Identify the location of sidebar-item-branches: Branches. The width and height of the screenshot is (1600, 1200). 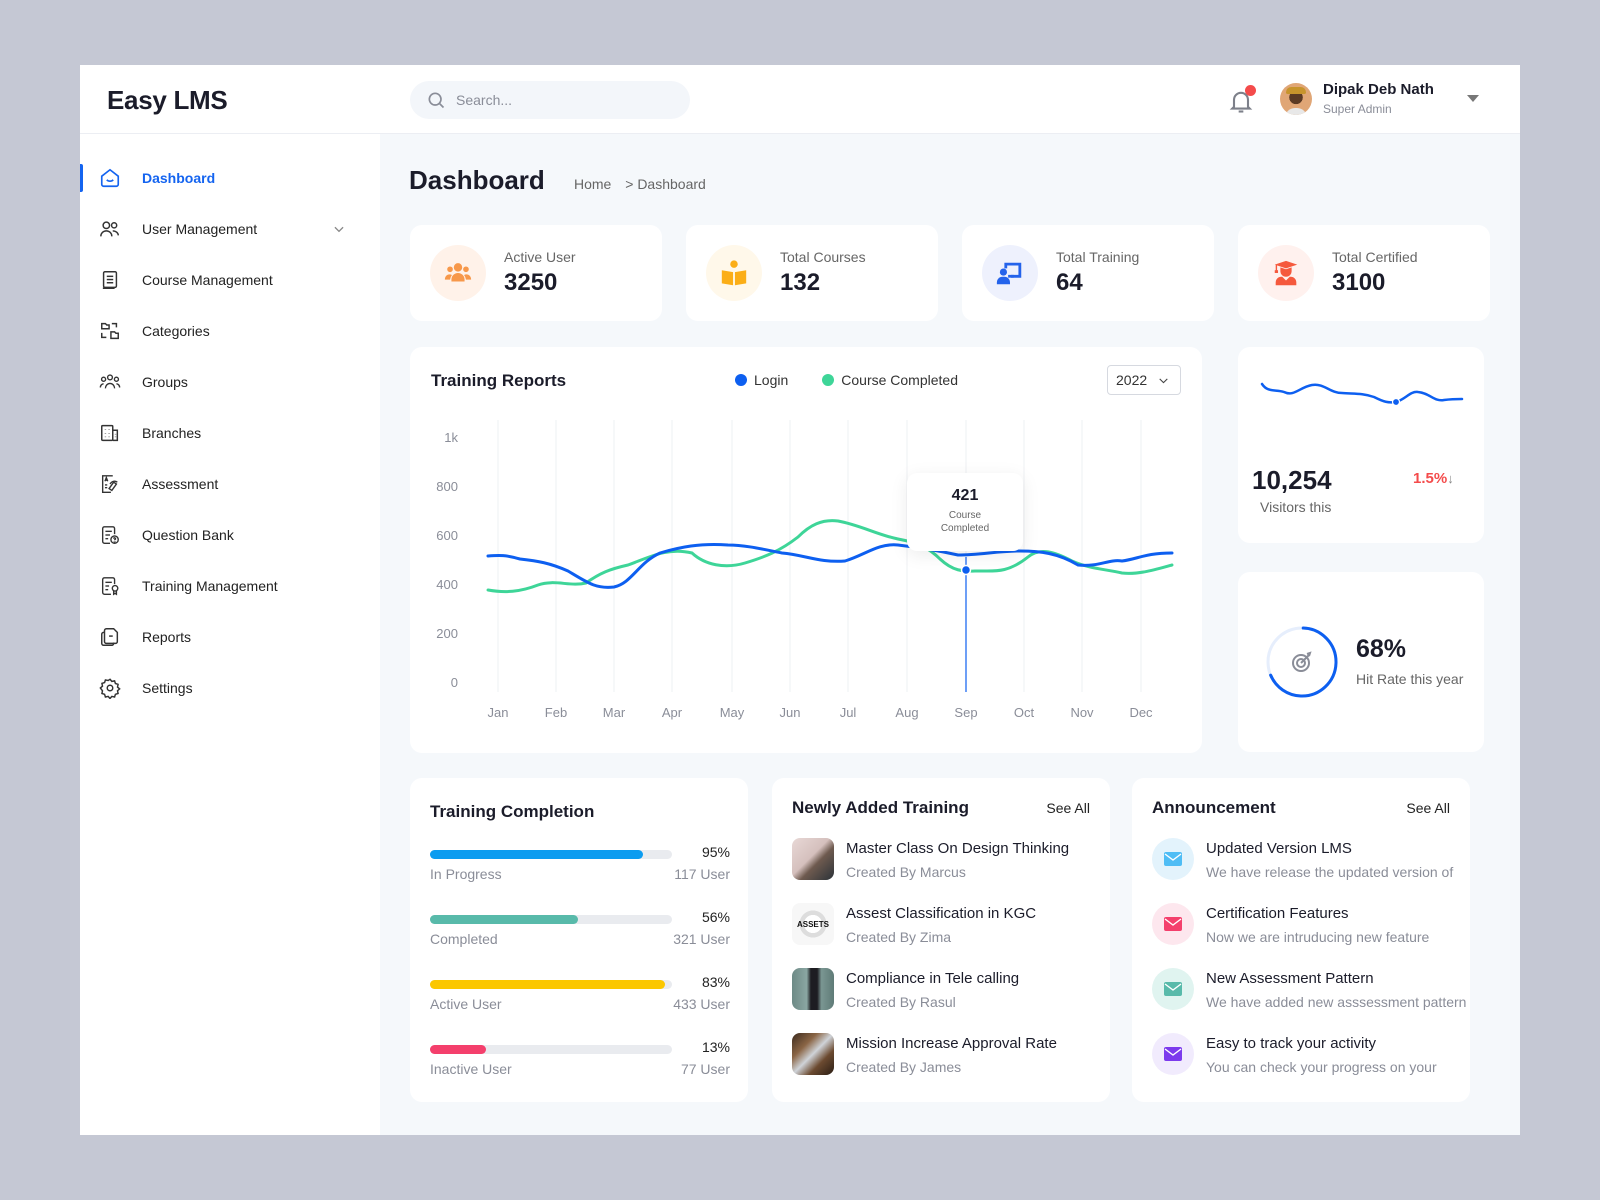
(230, 433).